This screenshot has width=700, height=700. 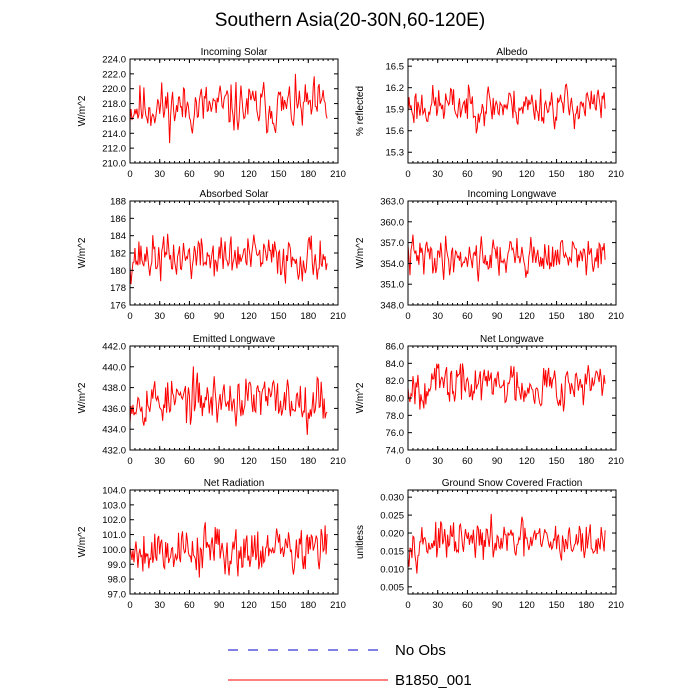 What do you see at coordinates (234, 339) in the screenshot?
I see `panel-title: Emitted Longwave` at bounding box center [234, 339].